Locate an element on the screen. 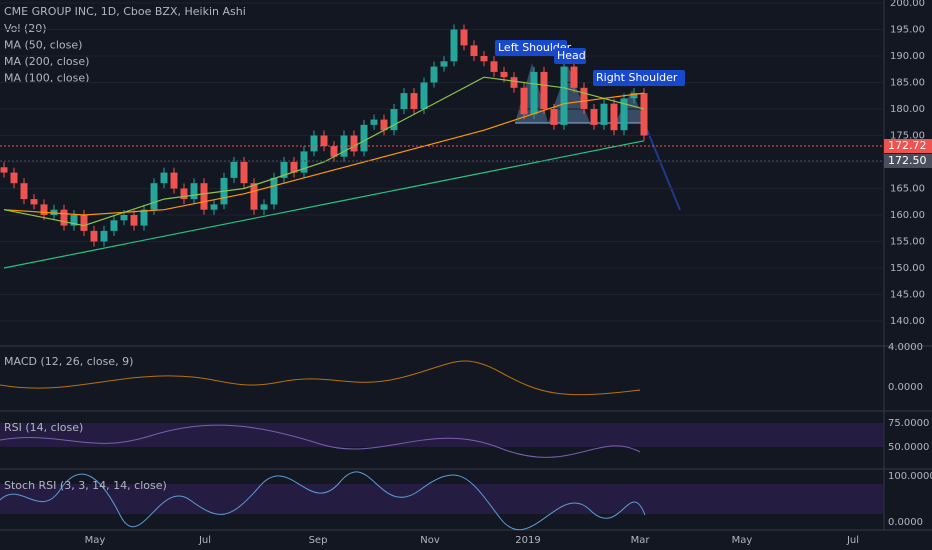 This screenshot has height=550, width=932. panel-axis-label: 100.0000 is located at coordinates (910, 476).